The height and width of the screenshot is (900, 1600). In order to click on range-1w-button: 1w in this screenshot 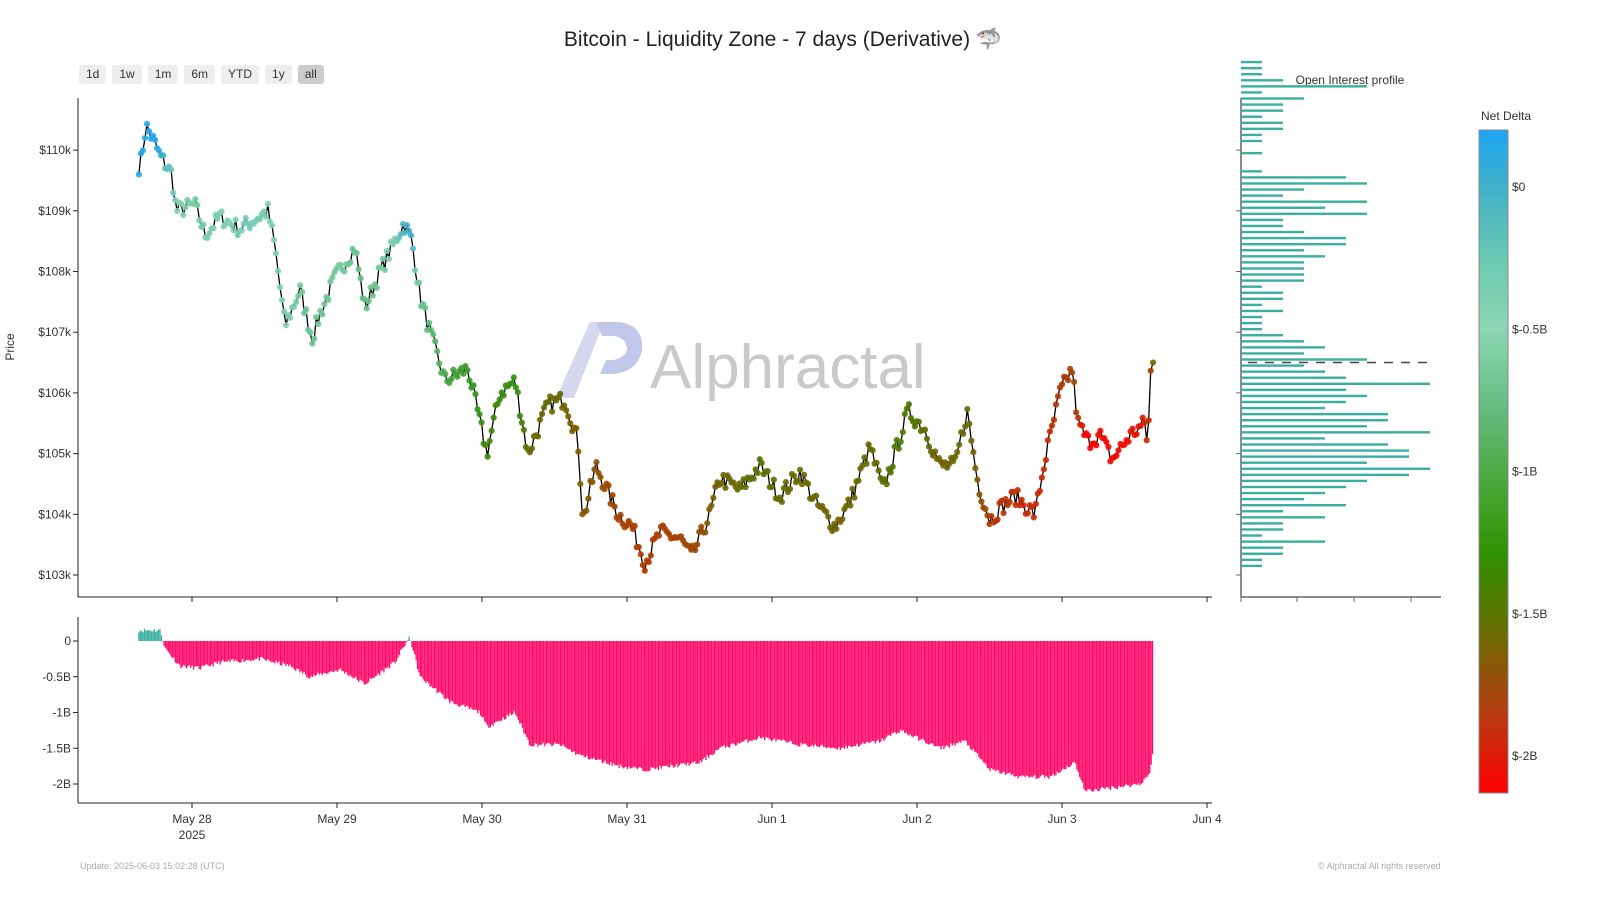, I will do `click(127, 74)`.